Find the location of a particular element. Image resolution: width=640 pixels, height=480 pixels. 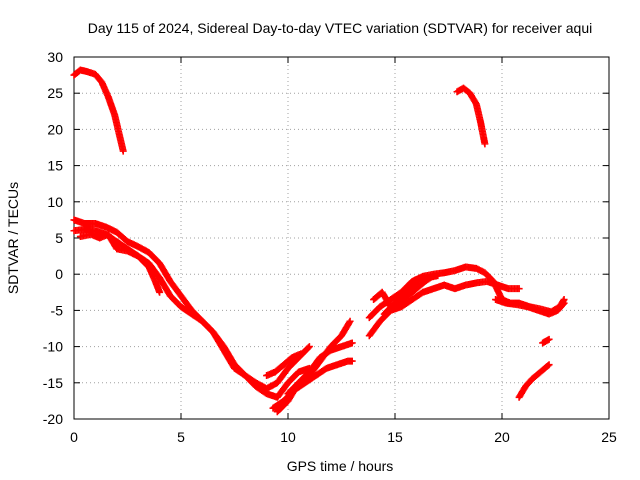

x-tick-label: 5 is located at coordinates (181, 437).